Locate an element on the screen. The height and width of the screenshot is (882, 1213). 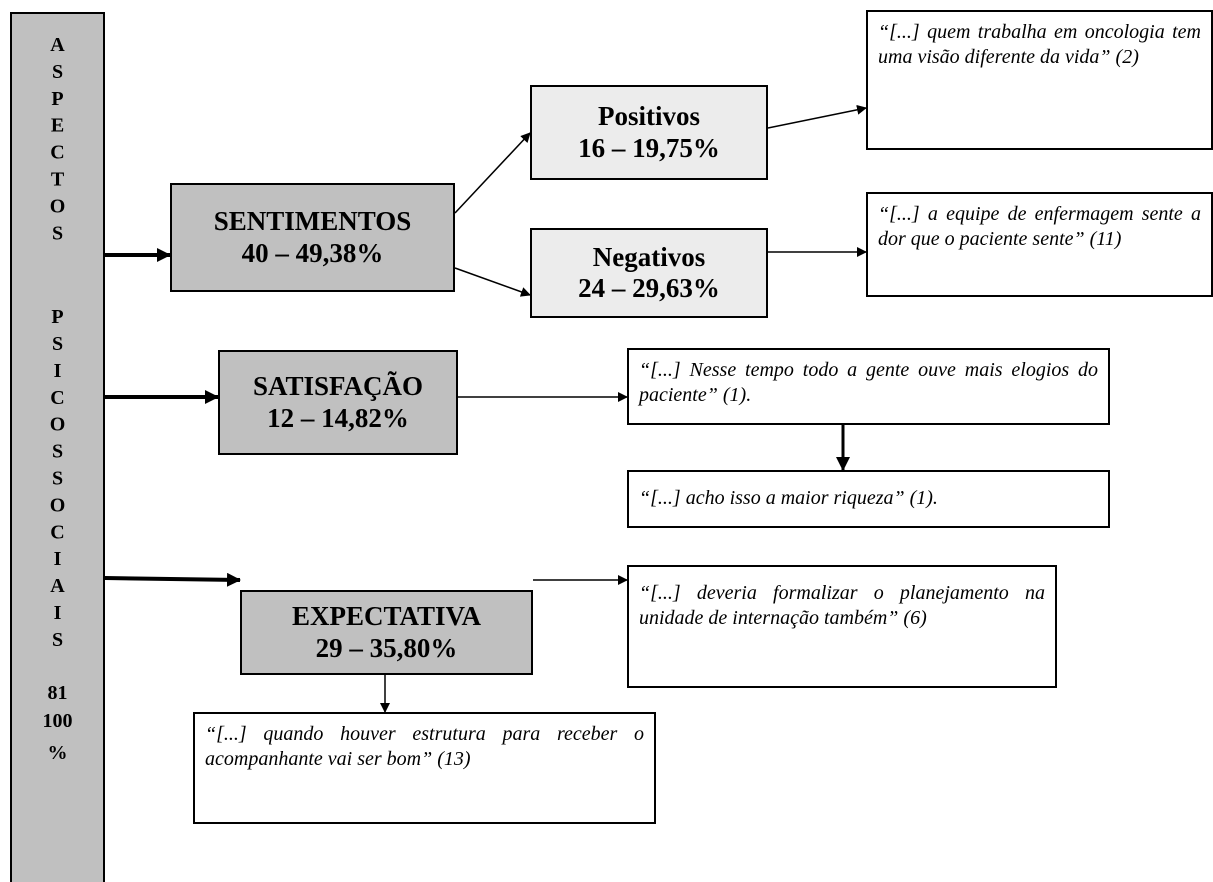
node: SATISFAÇÃO 12 – 14,82% is located at coordinates (338, 402).